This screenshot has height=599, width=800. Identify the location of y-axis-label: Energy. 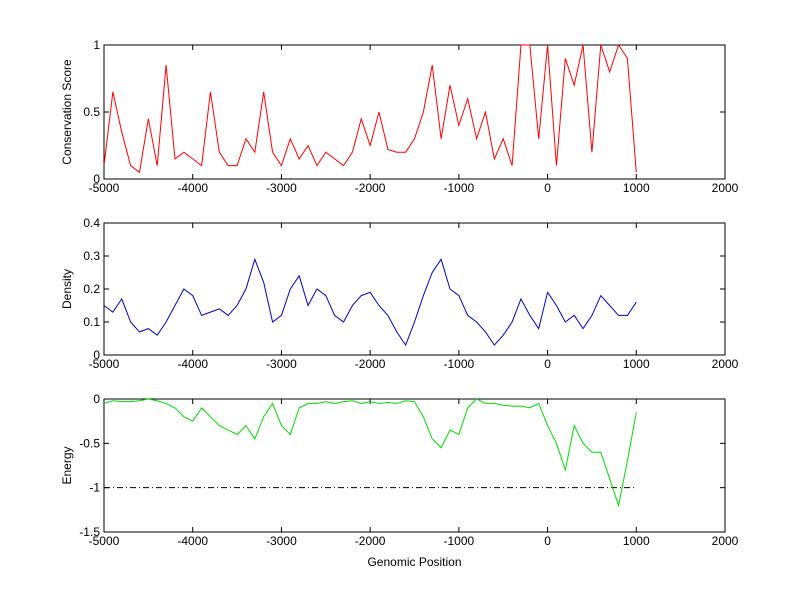
(67, 465).